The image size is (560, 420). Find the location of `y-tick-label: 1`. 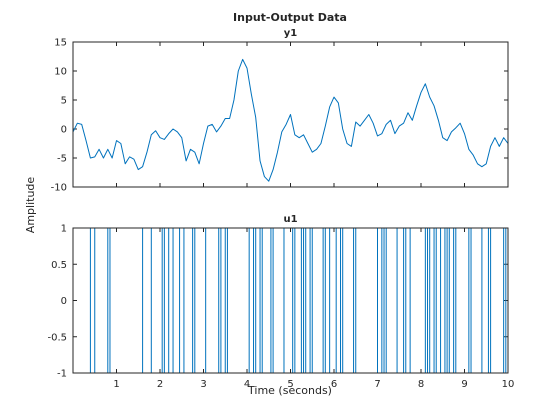

y-tick-label: 1 is located at coordinates (64, 229).